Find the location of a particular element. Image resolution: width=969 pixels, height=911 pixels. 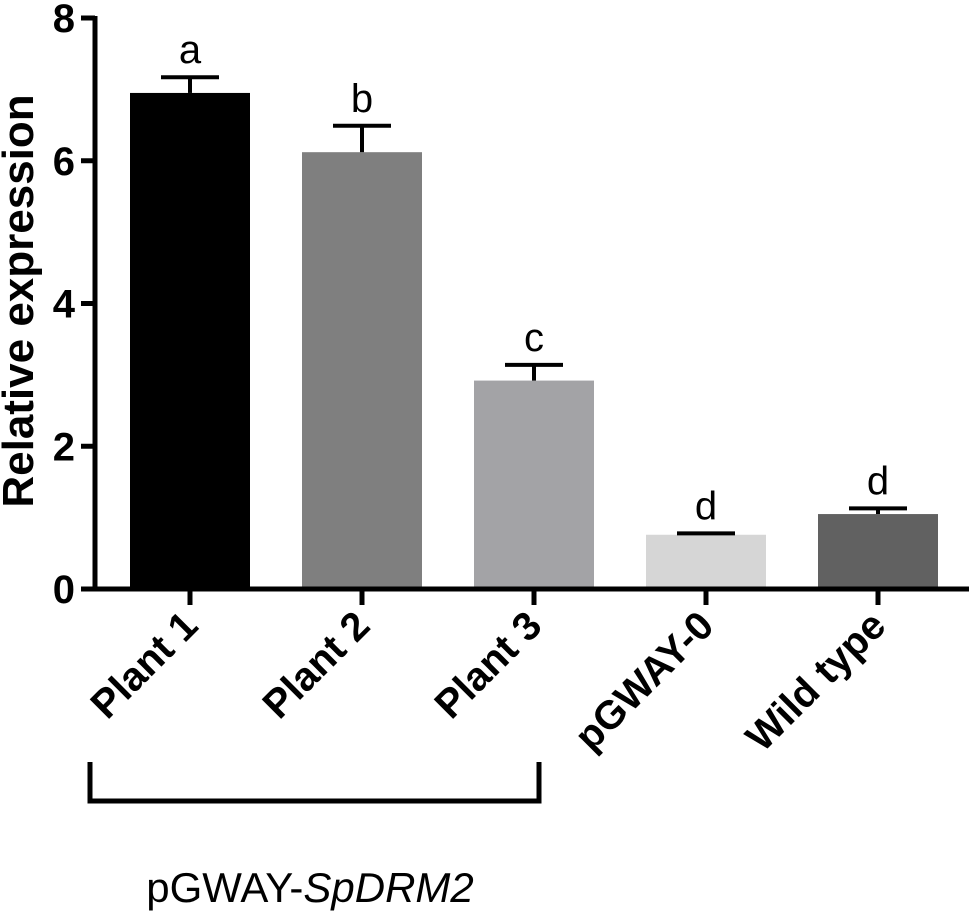

group-label: pGWAY-SpDRM2 is located at coordinates (310, 887).